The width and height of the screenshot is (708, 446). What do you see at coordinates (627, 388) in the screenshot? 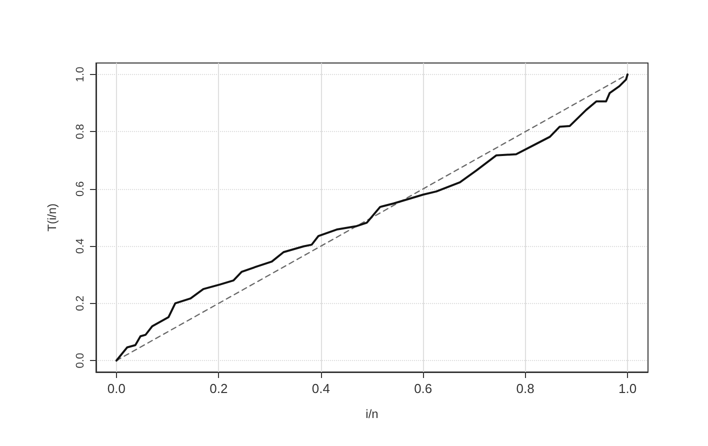
I see `x-tick-label: 1.0` at bounding box center [627, 388].